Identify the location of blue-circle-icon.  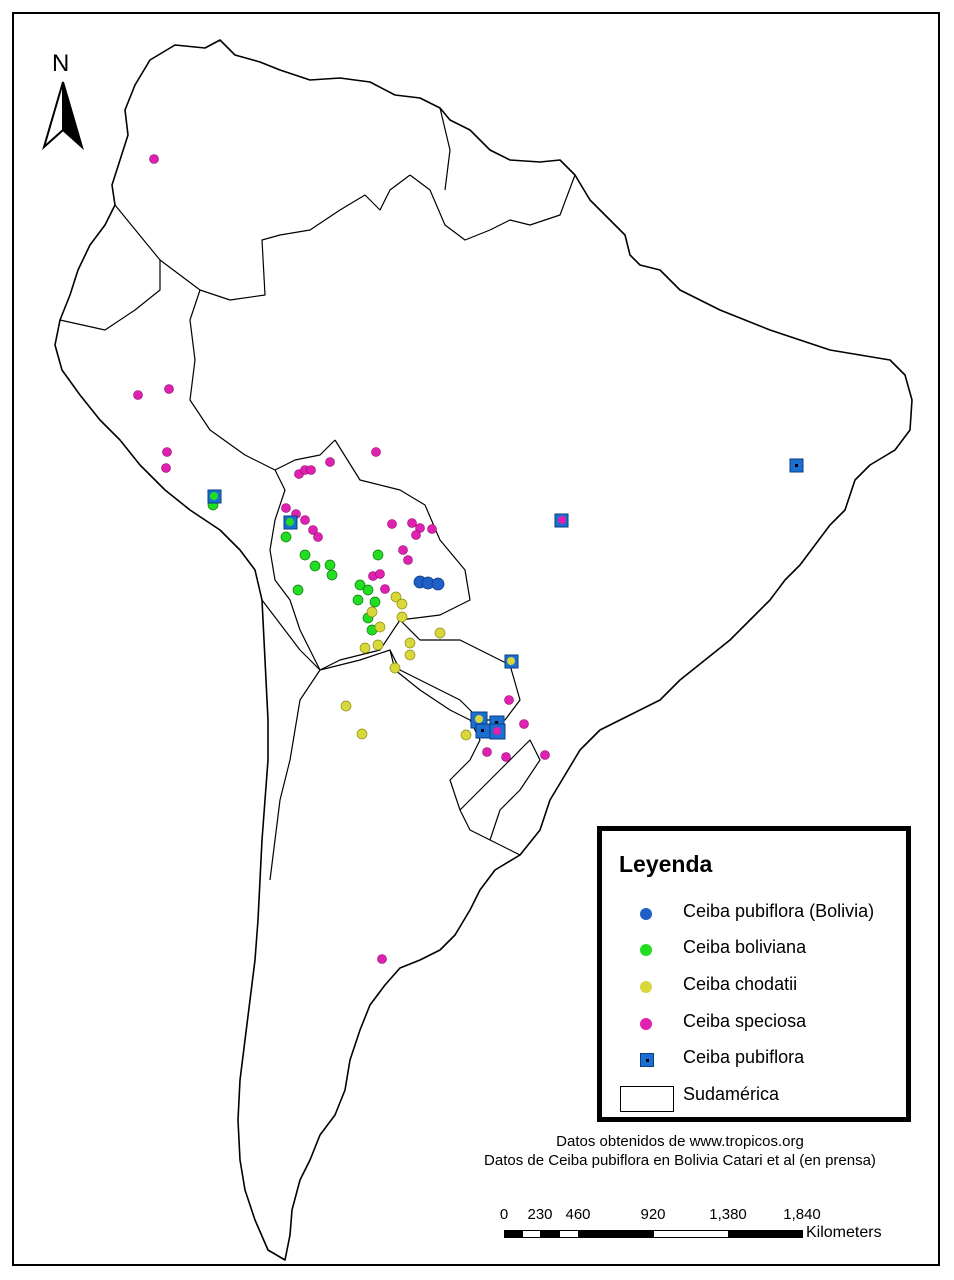
(646, 914).